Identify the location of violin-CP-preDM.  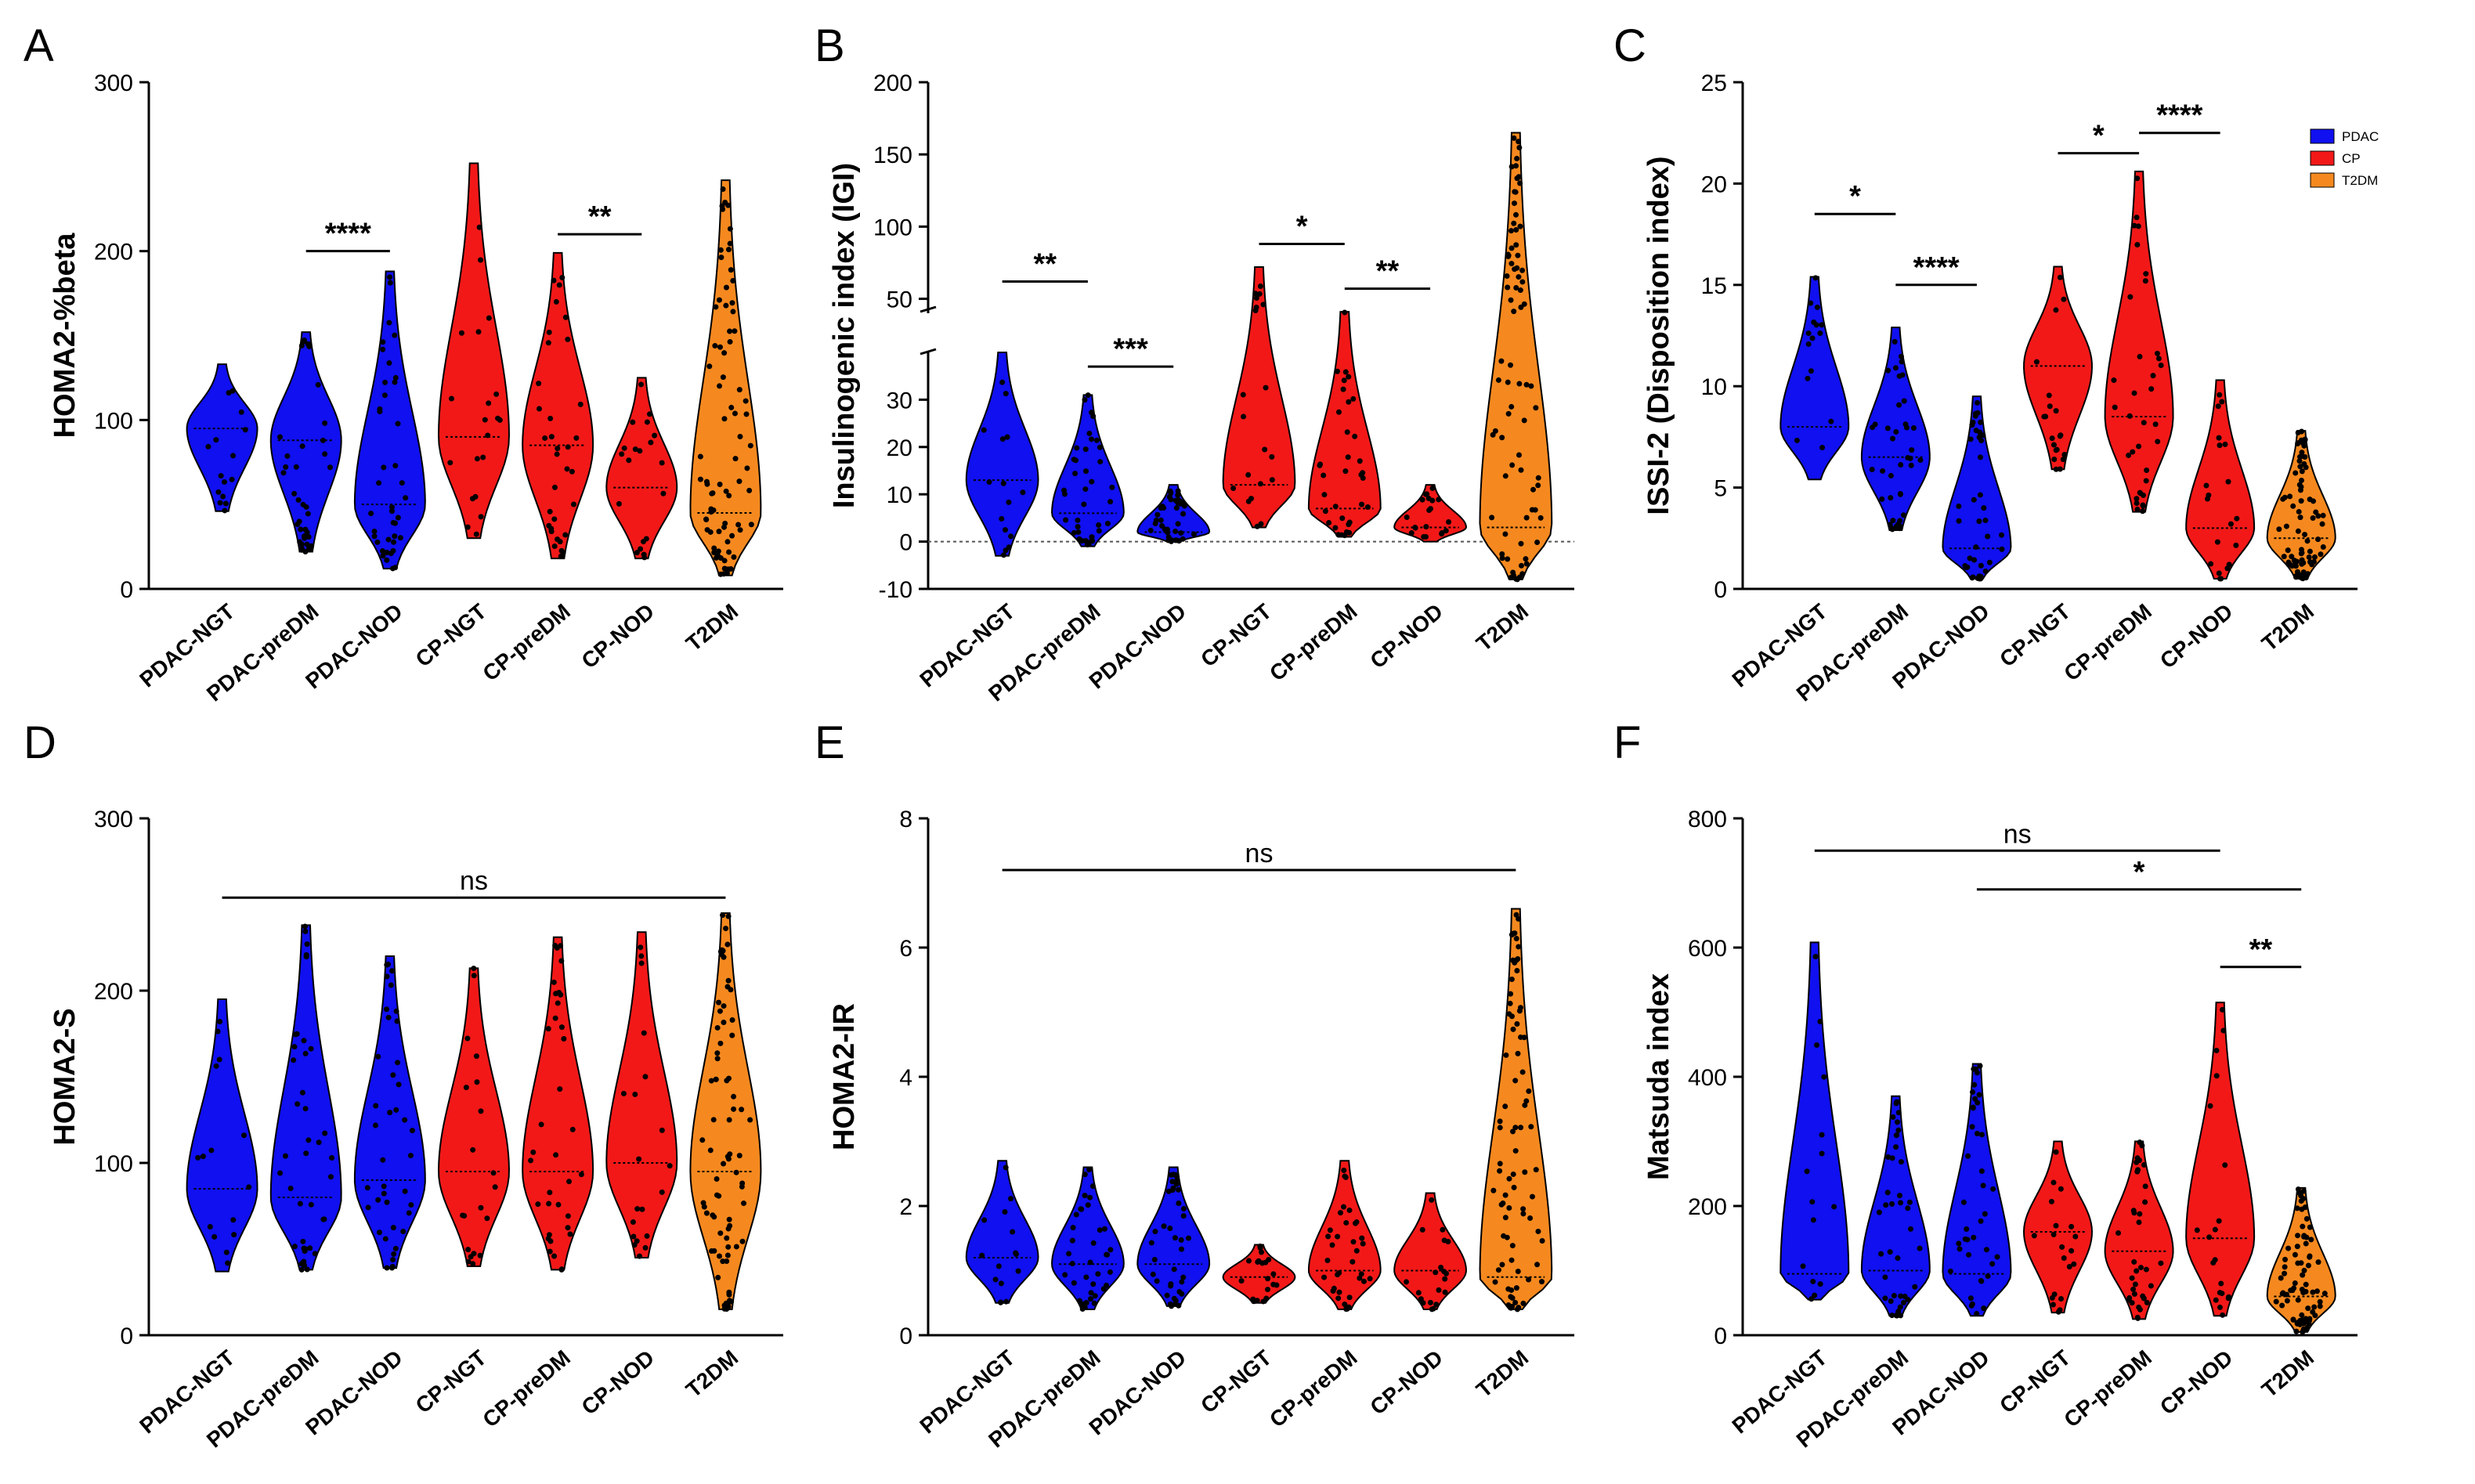
(1344, 1235).